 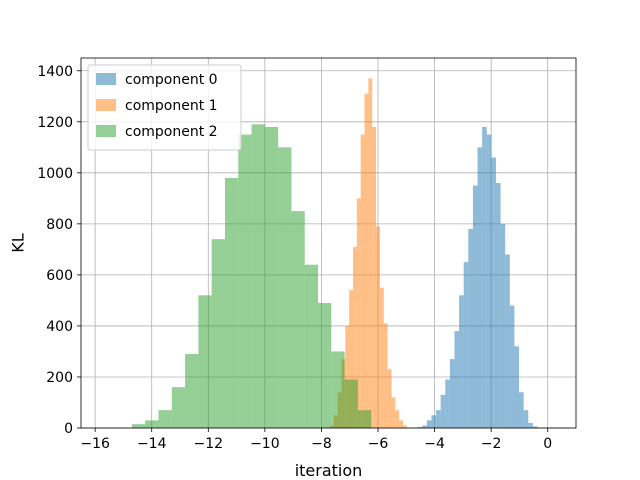 I want to click on y-tick-label: 1000, so click(x=55, y=174).